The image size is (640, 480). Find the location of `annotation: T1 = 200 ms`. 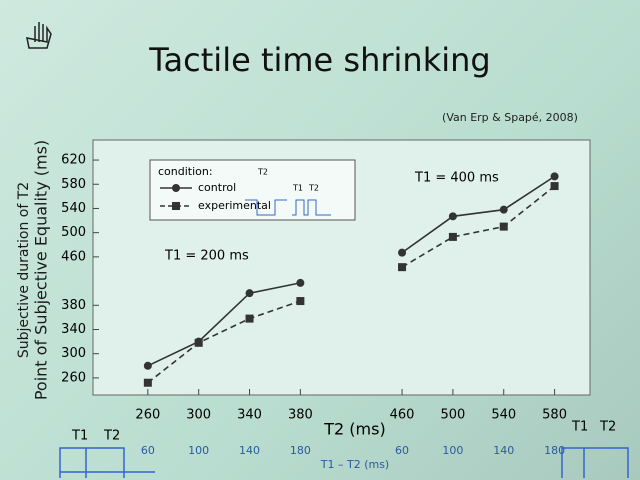

annotation: T1 = 200 ms is located at coordinates (206, 256).